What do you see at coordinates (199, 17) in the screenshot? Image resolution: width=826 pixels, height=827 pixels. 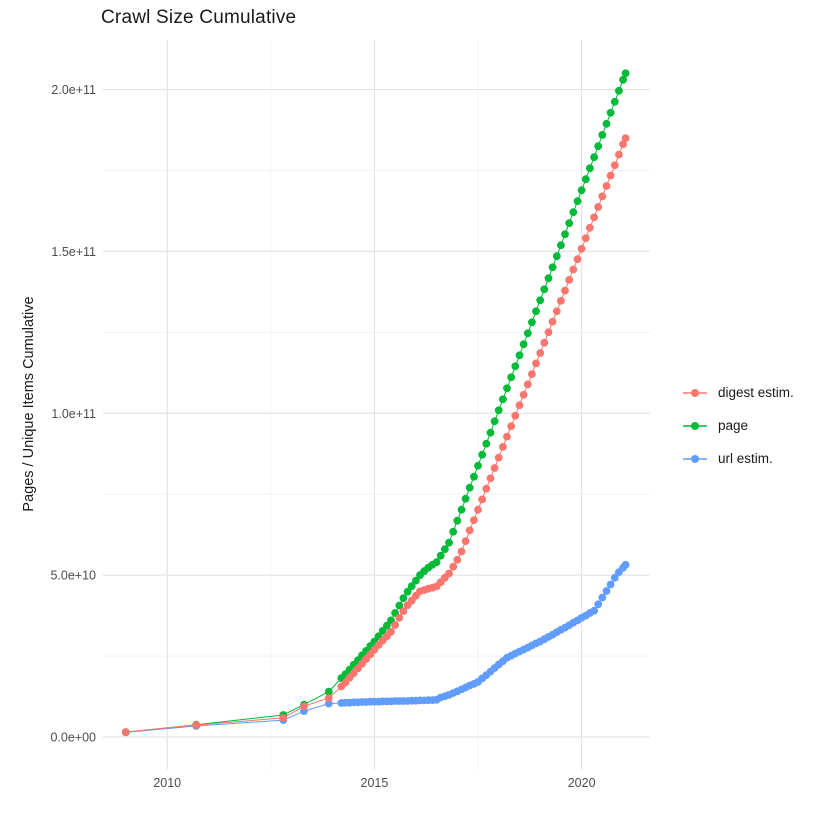 I see `chart-title: Crawl Size Cumulative` at bounding box center [199, 17].